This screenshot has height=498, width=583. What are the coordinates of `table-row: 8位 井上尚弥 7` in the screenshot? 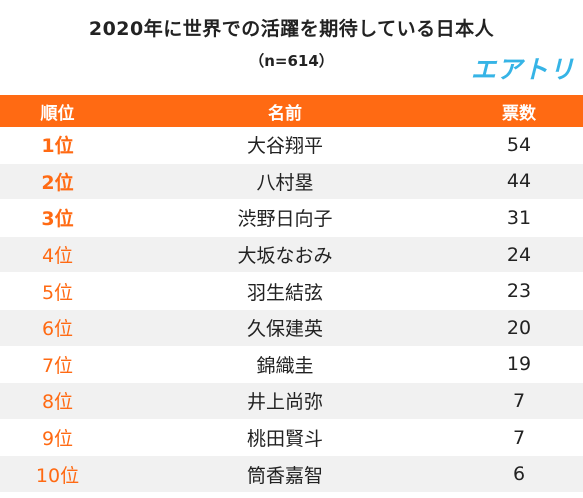 It's located at (291, 401).